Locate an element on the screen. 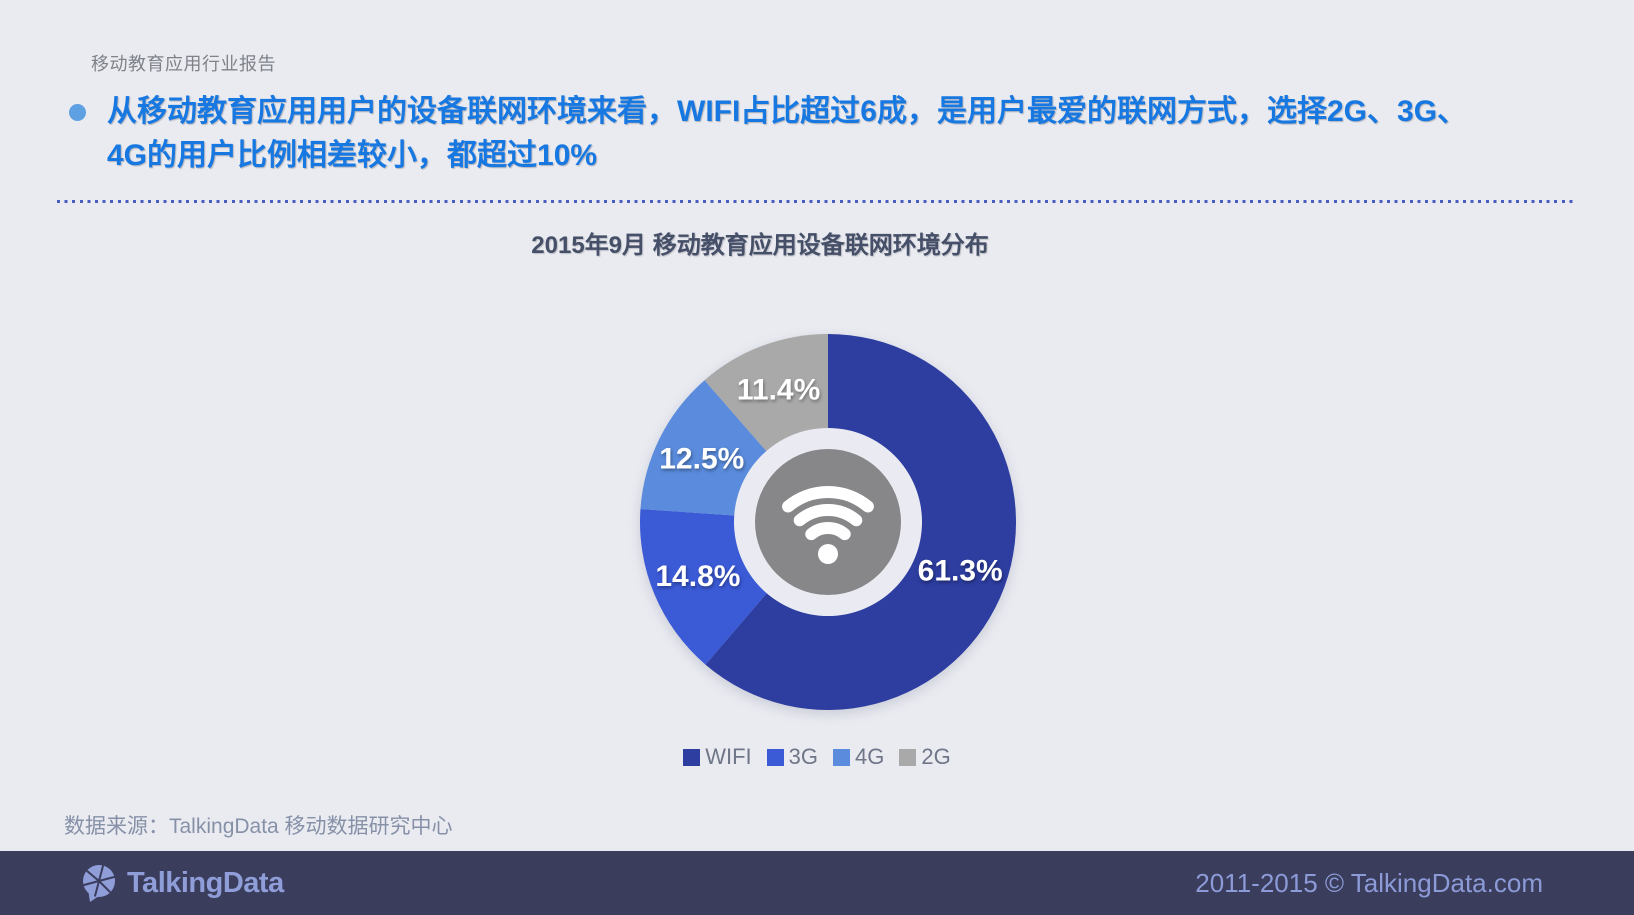  slice-label-4g: 12.5% is located at coordinates (701, 459).